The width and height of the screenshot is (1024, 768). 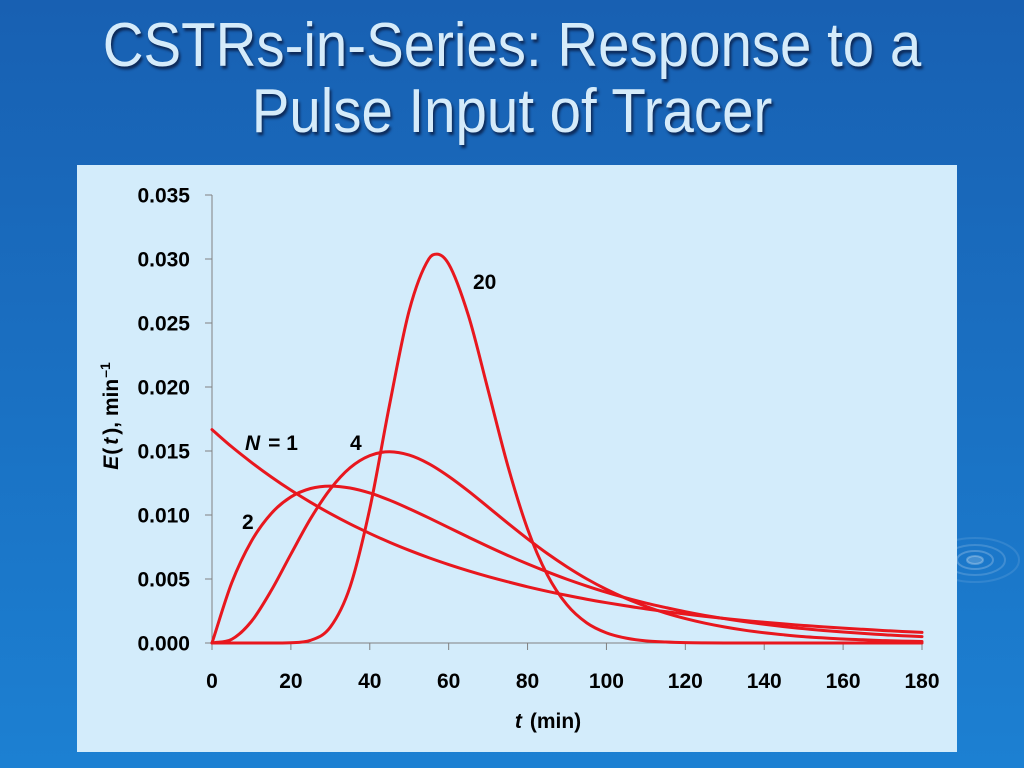 What do you see at coordinates (448, 681) in the screenshot?
I see `x-tick-label: 60` at bounding box center [448, 681].